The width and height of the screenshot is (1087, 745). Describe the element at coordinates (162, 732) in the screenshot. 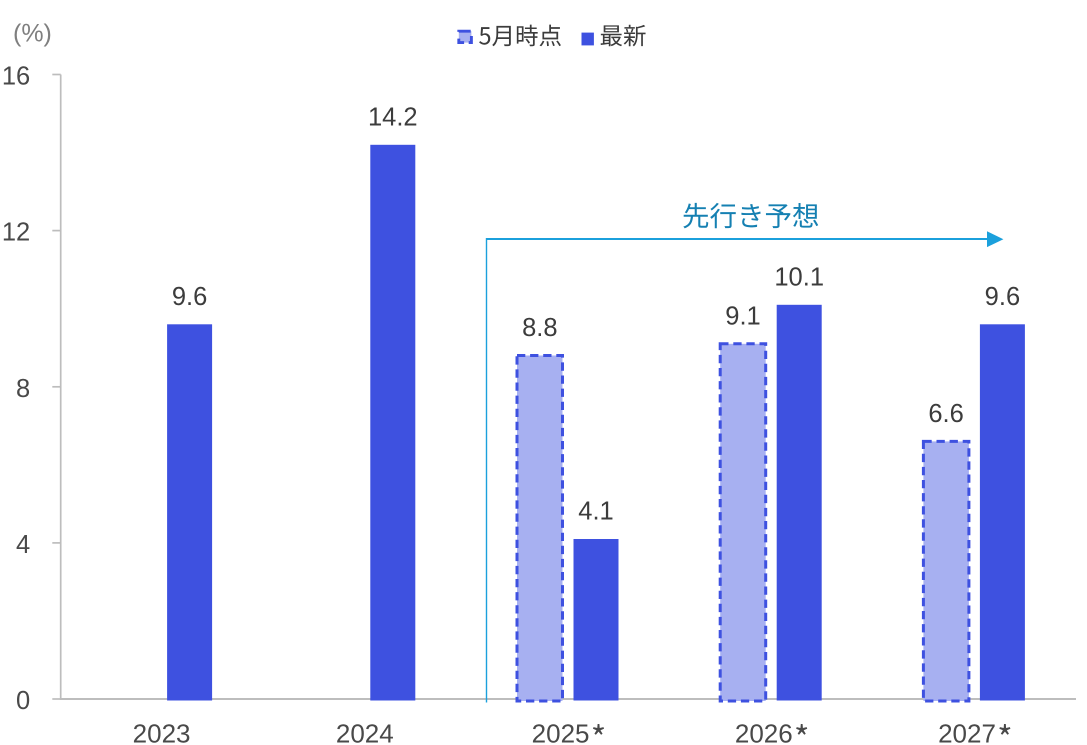

I see `svg-text: 2023` at that location.